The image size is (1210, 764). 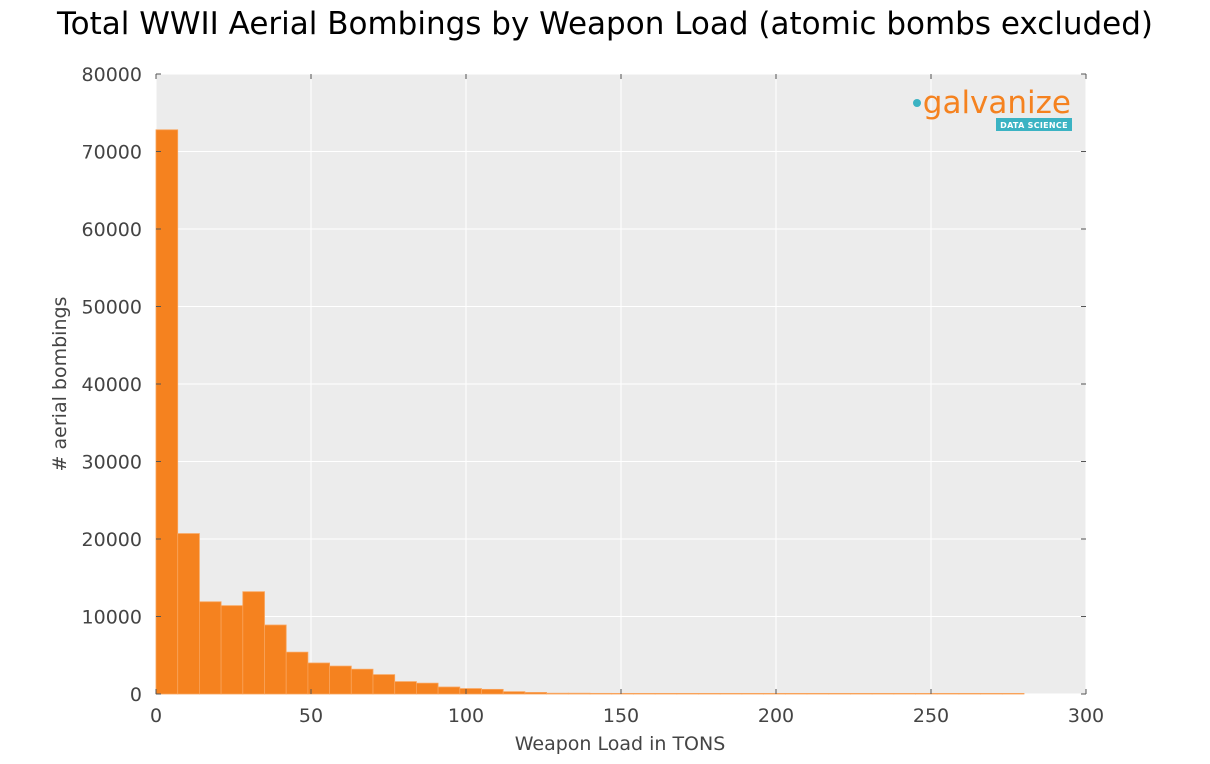 I want to click on y-axis-label: # aerial bombings, so click(x=60, y=384).